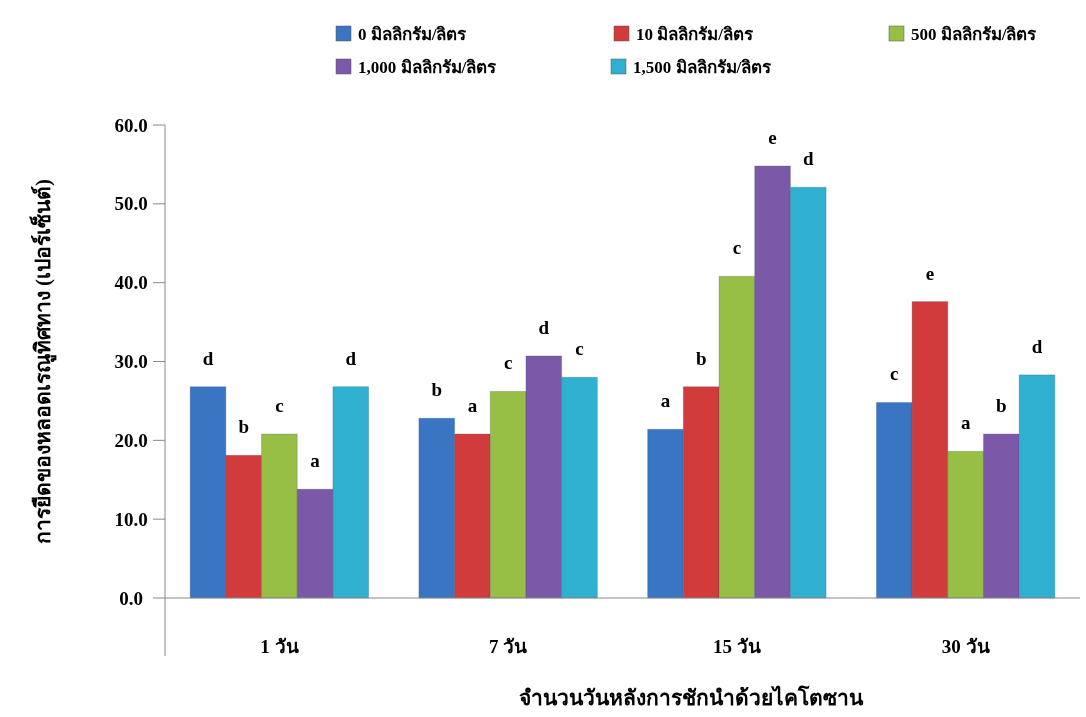 The width and height of the screenshot is (1086, 717). Describe the element at coordinates (737, 646) in the screenshot. I see `x-tick-label: 15 วัน` at that location.